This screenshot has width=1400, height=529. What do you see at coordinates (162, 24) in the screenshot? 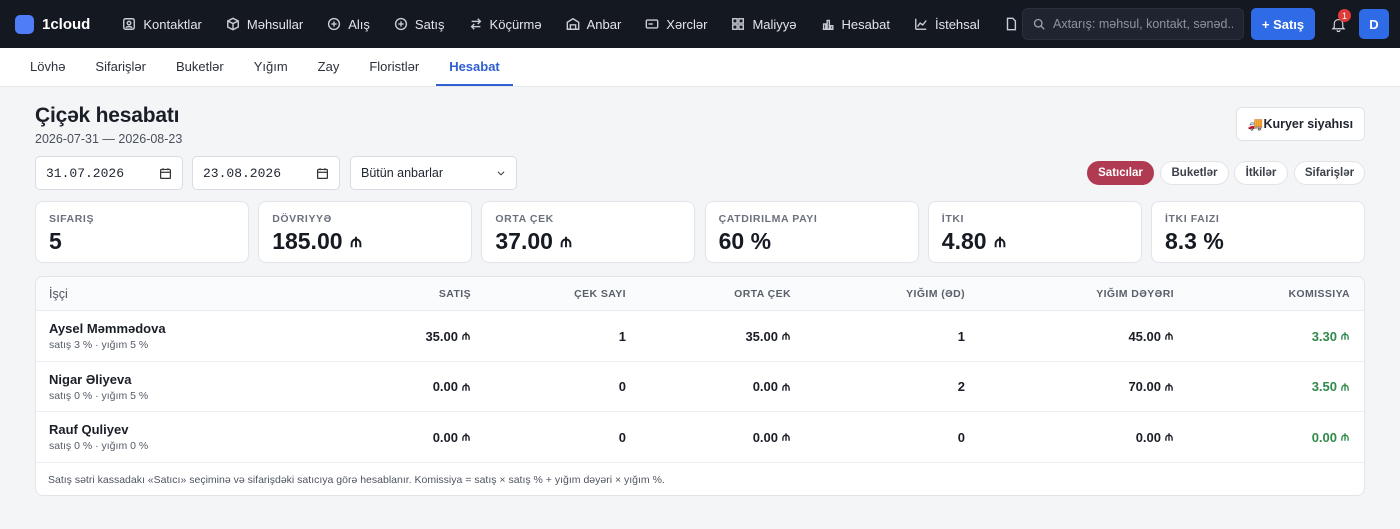
I see `nav-item-contacts: Kontaktlar` at bounding box center [162, 24].